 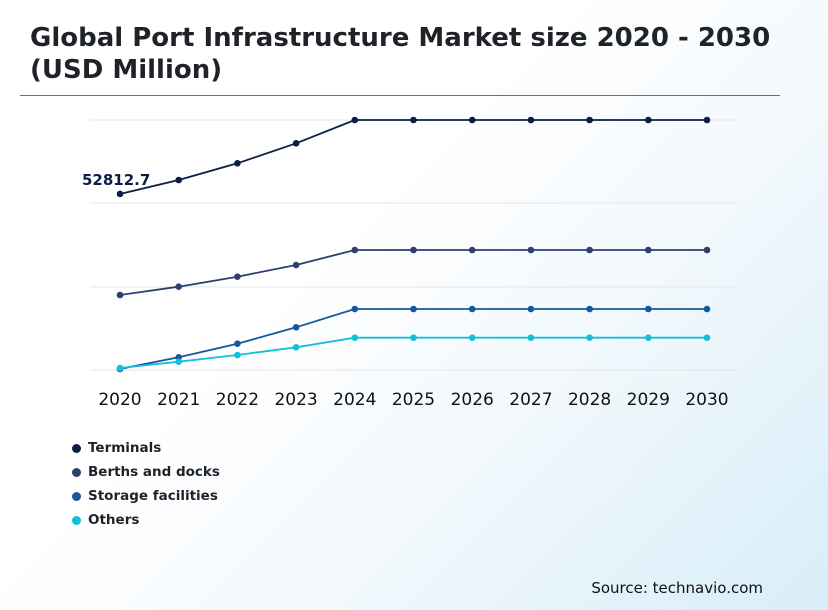 I want to click on x-tick-label: 2025, so click(x=413, y=400).